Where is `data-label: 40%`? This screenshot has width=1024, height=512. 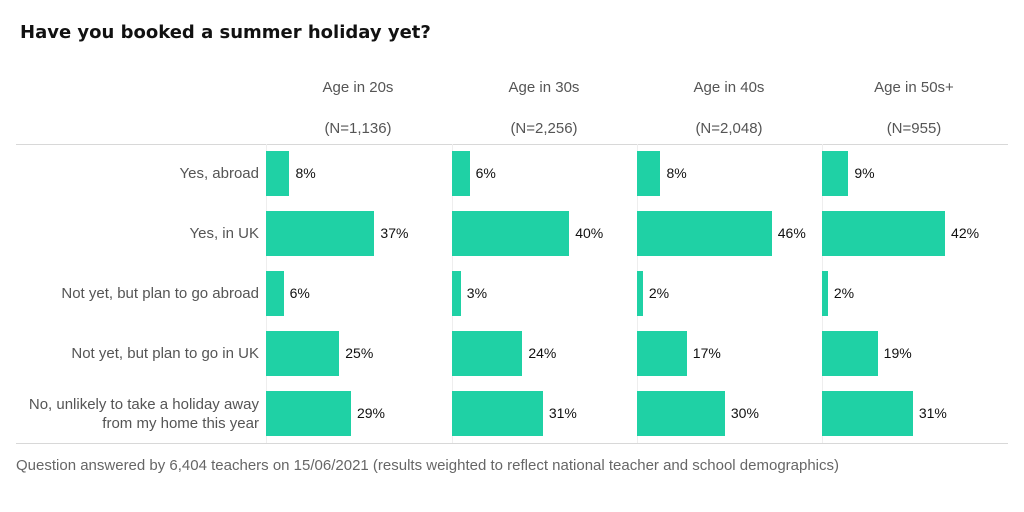 data-label: 40% is located at coordinates (589, 233).